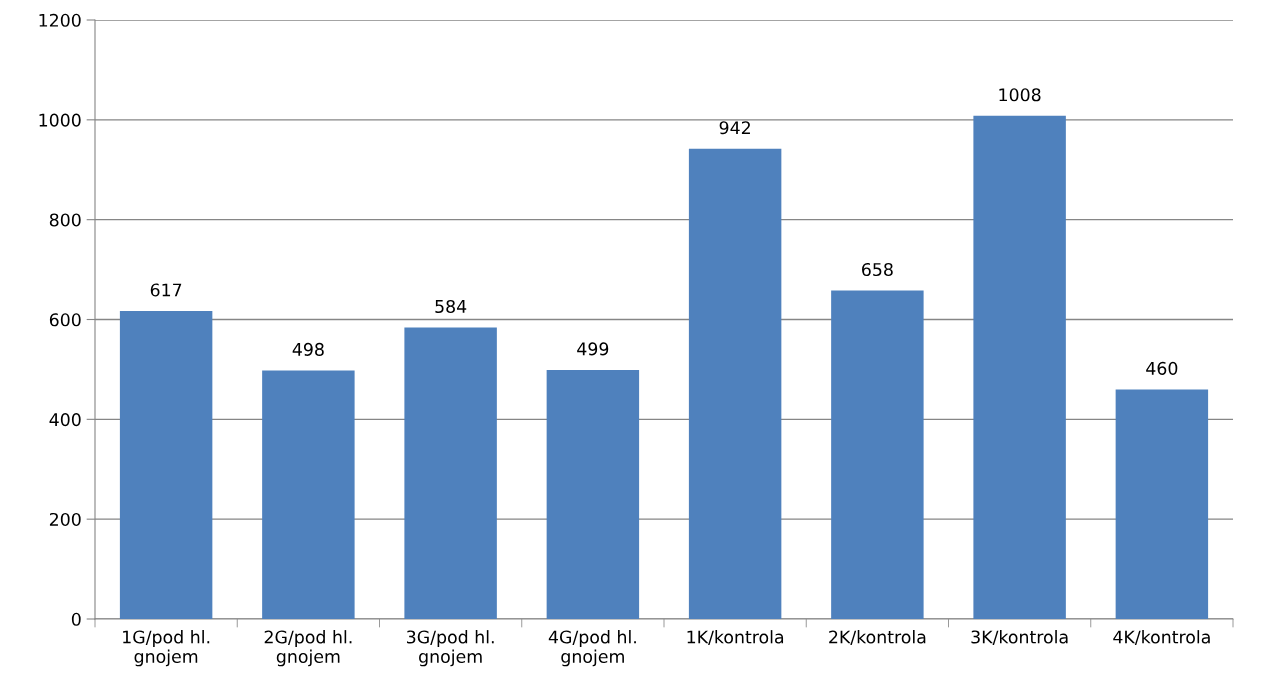 Image resolution: width=1278 pixels, height=700 pixels. What do you see at coordinates (65, 420) in the screenshot?
I see `y-tick-label: 400` at bounding box center [65, 420].